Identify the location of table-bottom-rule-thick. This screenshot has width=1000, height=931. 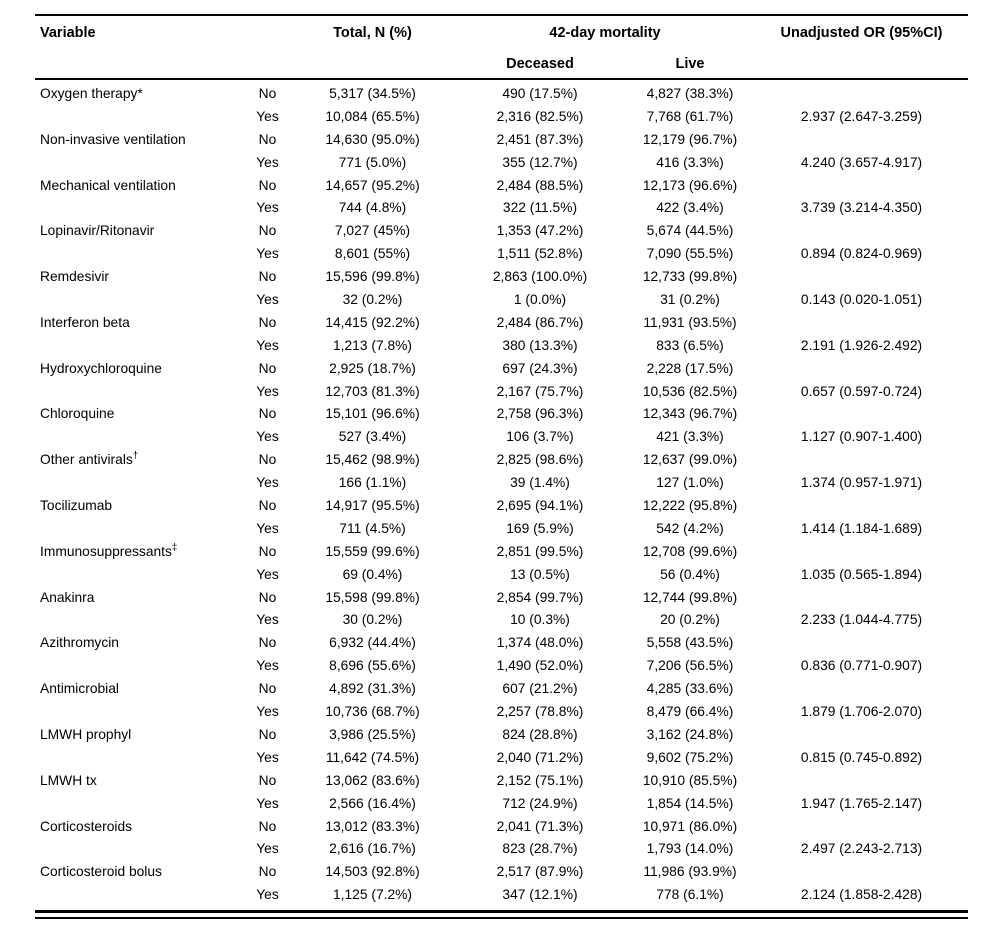
(501, 912).